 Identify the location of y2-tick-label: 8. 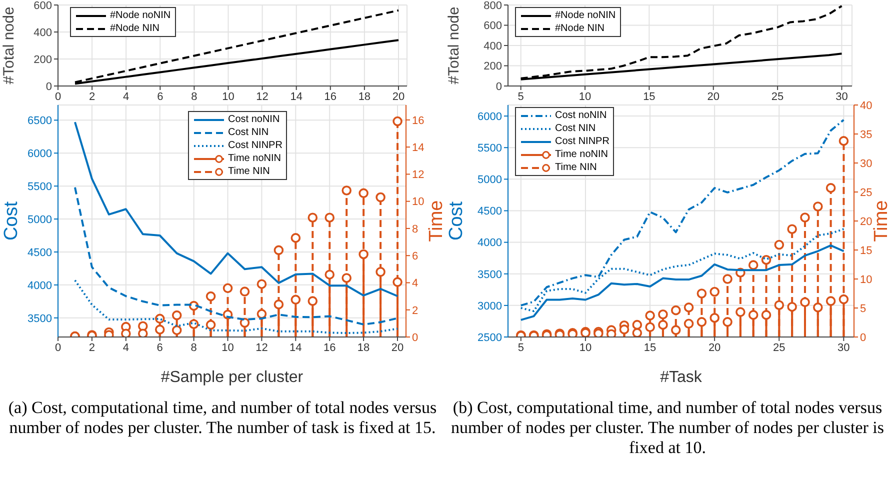
(415, 229).